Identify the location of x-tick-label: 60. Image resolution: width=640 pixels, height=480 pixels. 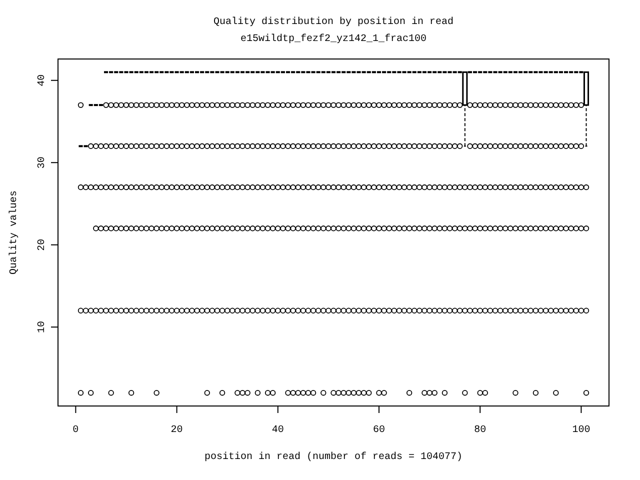
(379, 430).